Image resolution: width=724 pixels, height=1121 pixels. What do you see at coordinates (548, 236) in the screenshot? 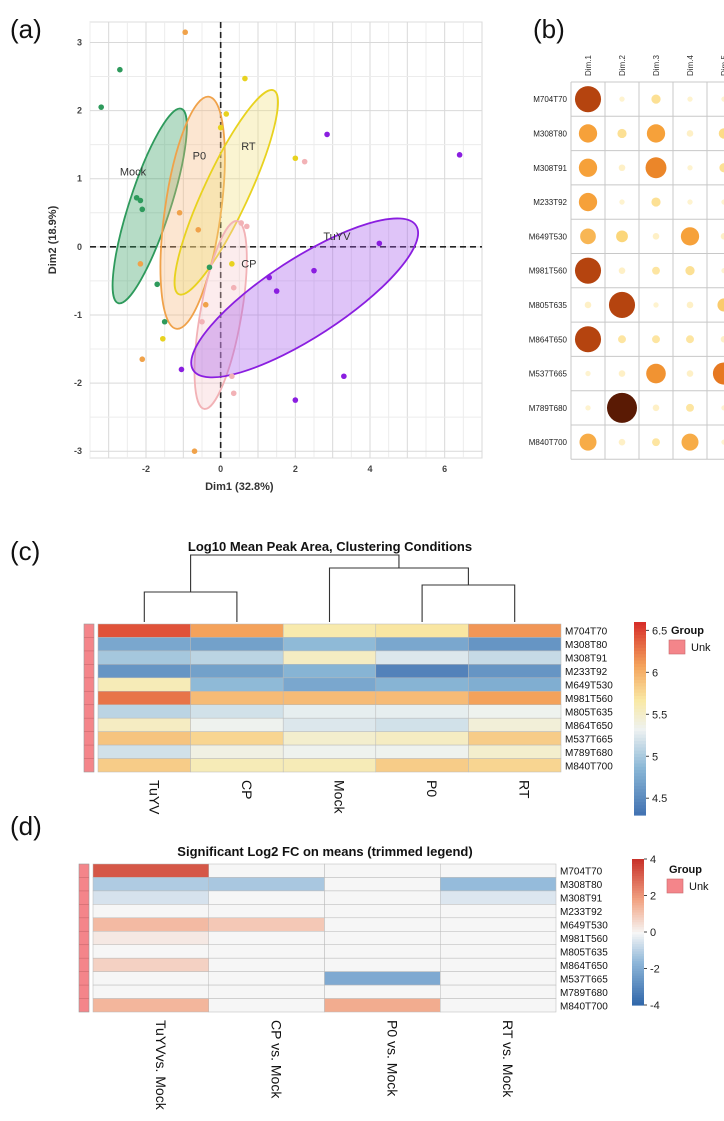
I see `matrix-row-label: M649T530` at bounding box center [548, 236].